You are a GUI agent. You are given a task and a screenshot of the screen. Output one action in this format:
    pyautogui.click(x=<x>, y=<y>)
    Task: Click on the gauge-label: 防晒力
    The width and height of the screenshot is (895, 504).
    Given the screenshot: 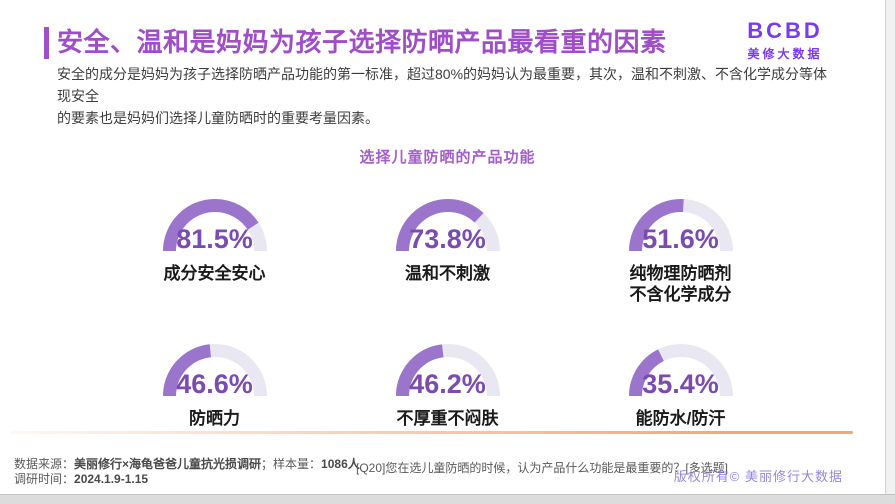 What is the action you would take?
    pyautogui.click(x=214, y=418)
    